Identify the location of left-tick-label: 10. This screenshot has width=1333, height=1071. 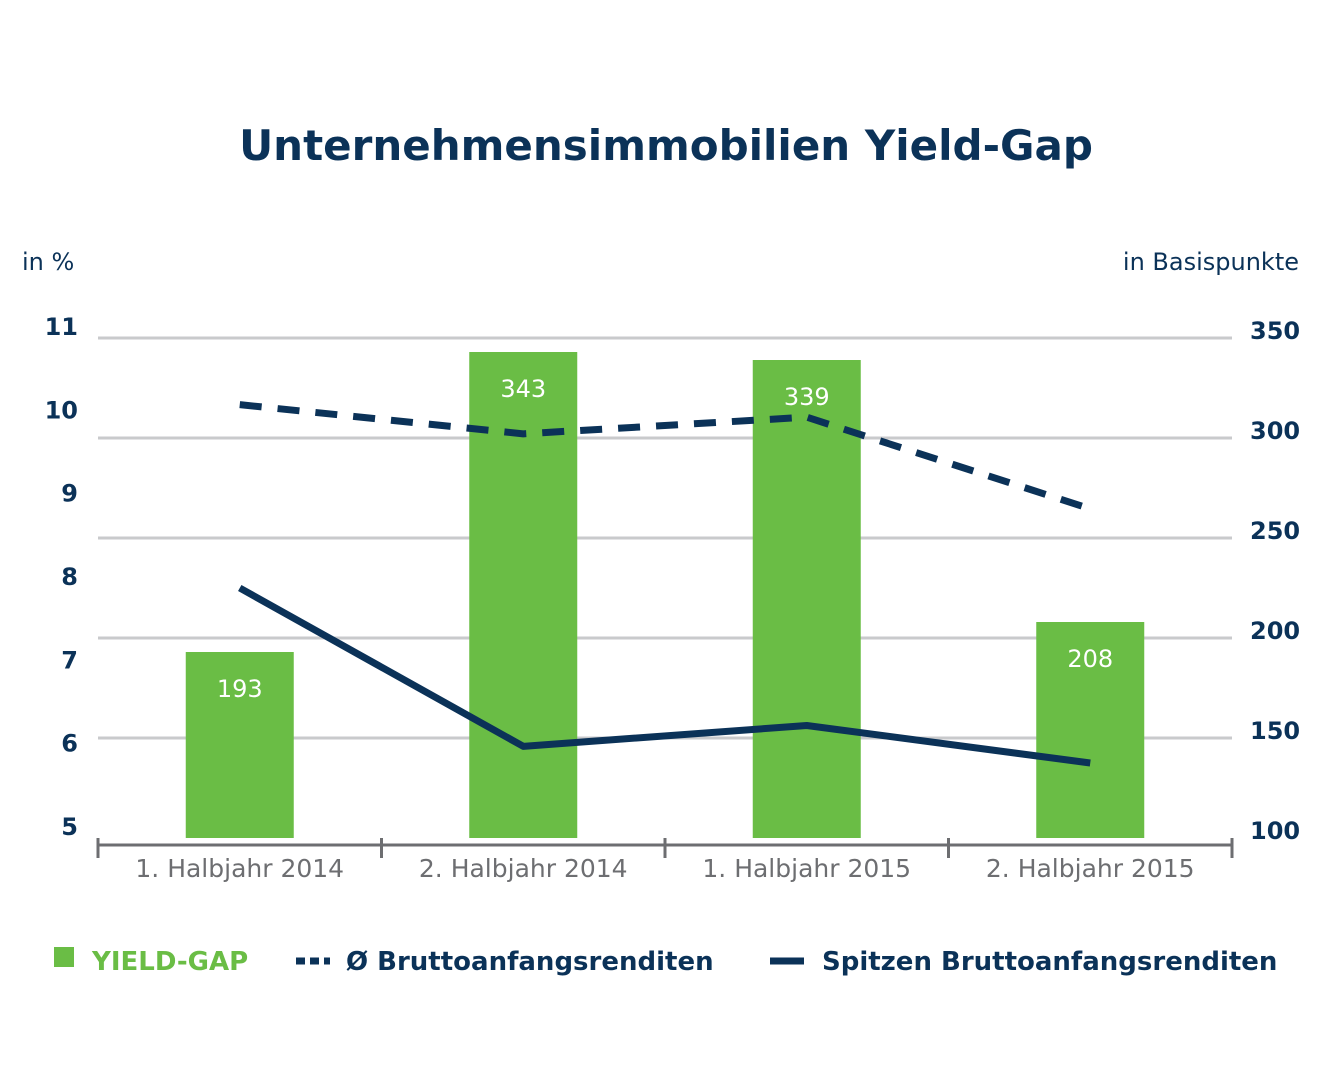
(61, 410).